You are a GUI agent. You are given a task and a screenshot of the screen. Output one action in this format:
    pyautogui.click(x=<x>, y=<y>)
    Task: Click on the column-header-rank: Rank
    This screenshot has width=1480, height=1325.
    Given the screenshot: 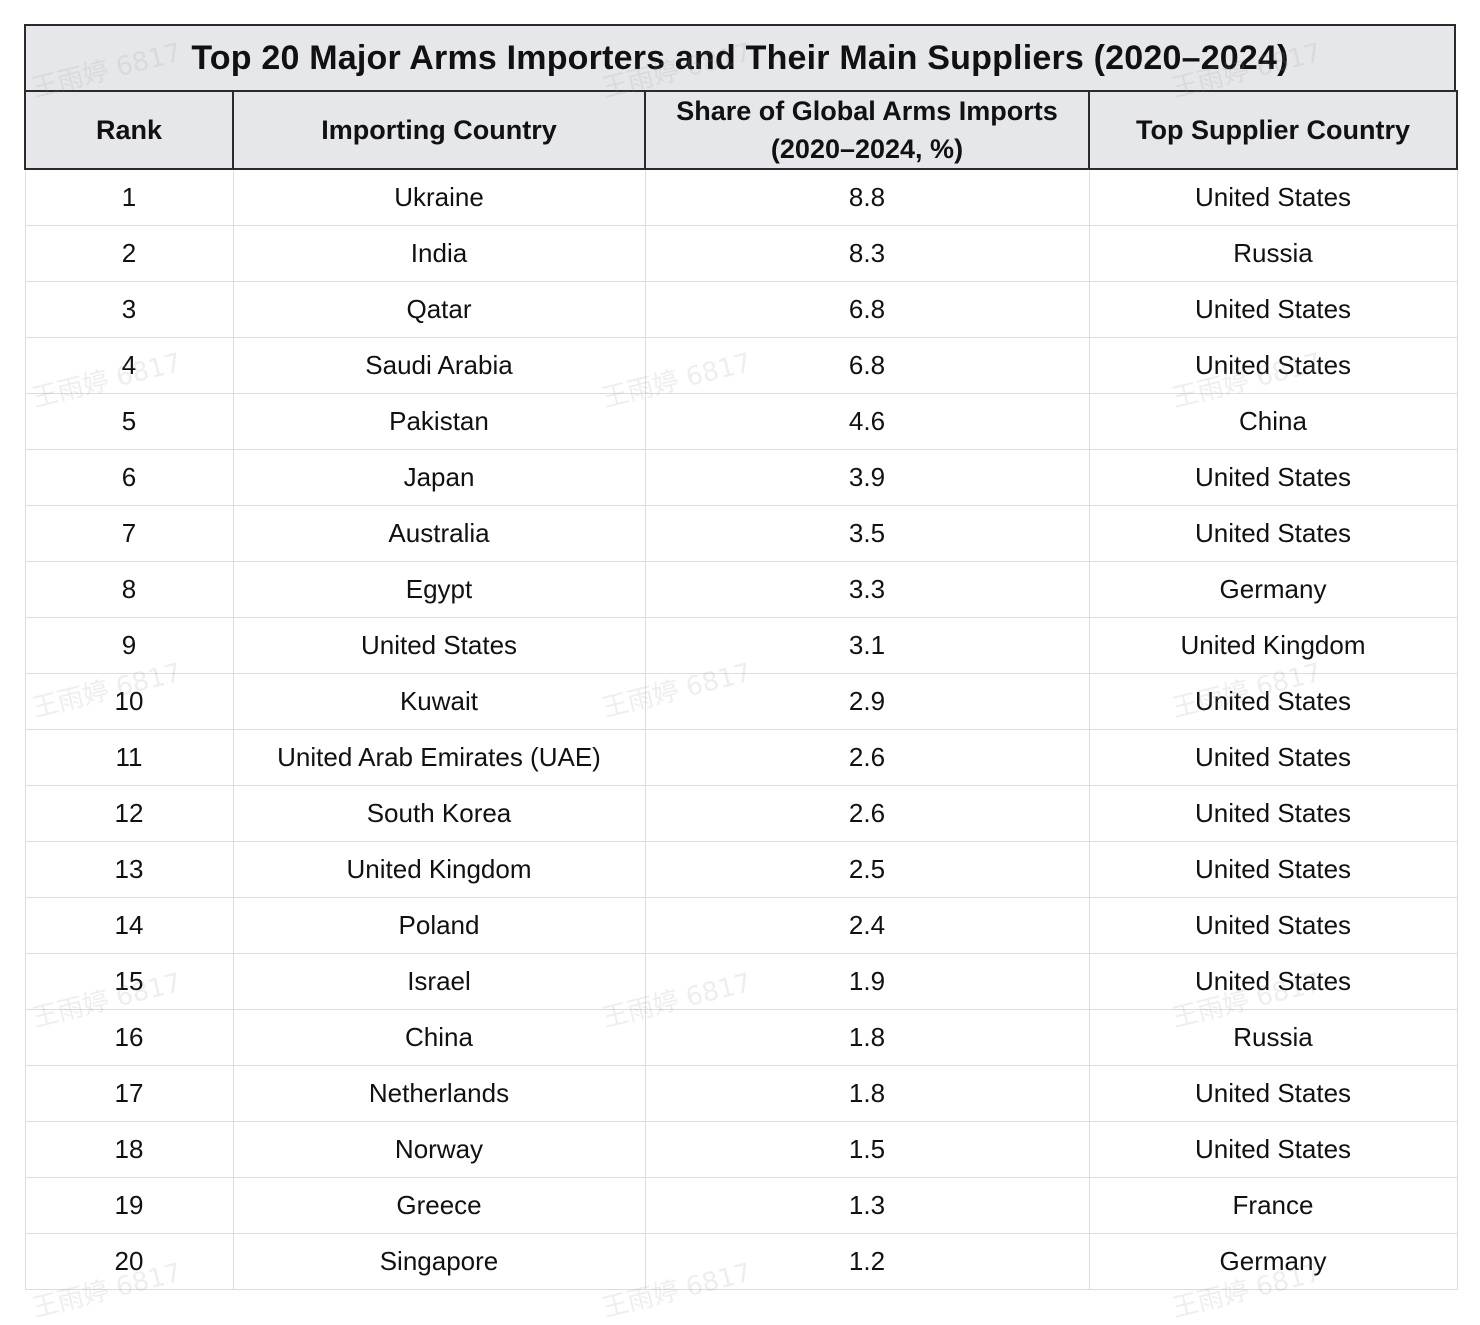 What is the action you would take?
    pyautogui.click(x=129, y=130)
    